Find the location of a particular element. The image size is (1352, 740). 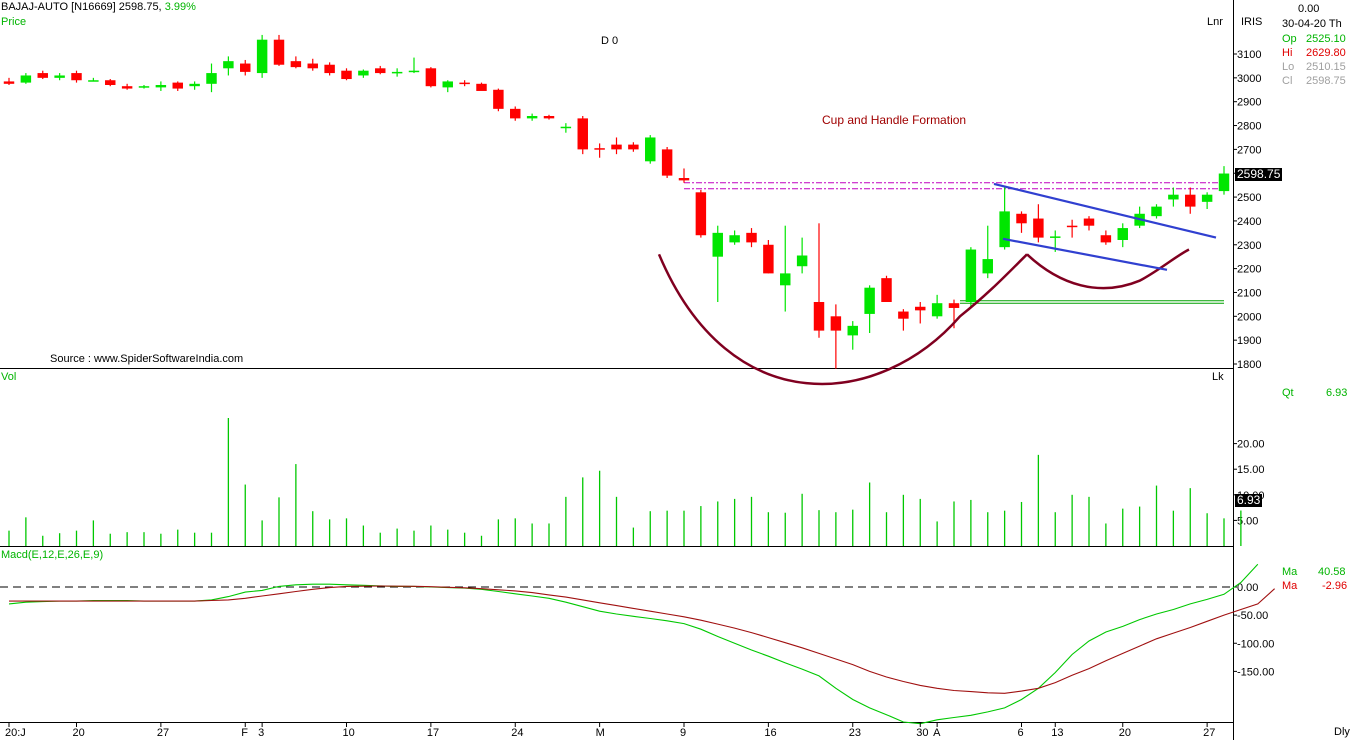

period-label: Dly is located at coordinates (1342, 732).